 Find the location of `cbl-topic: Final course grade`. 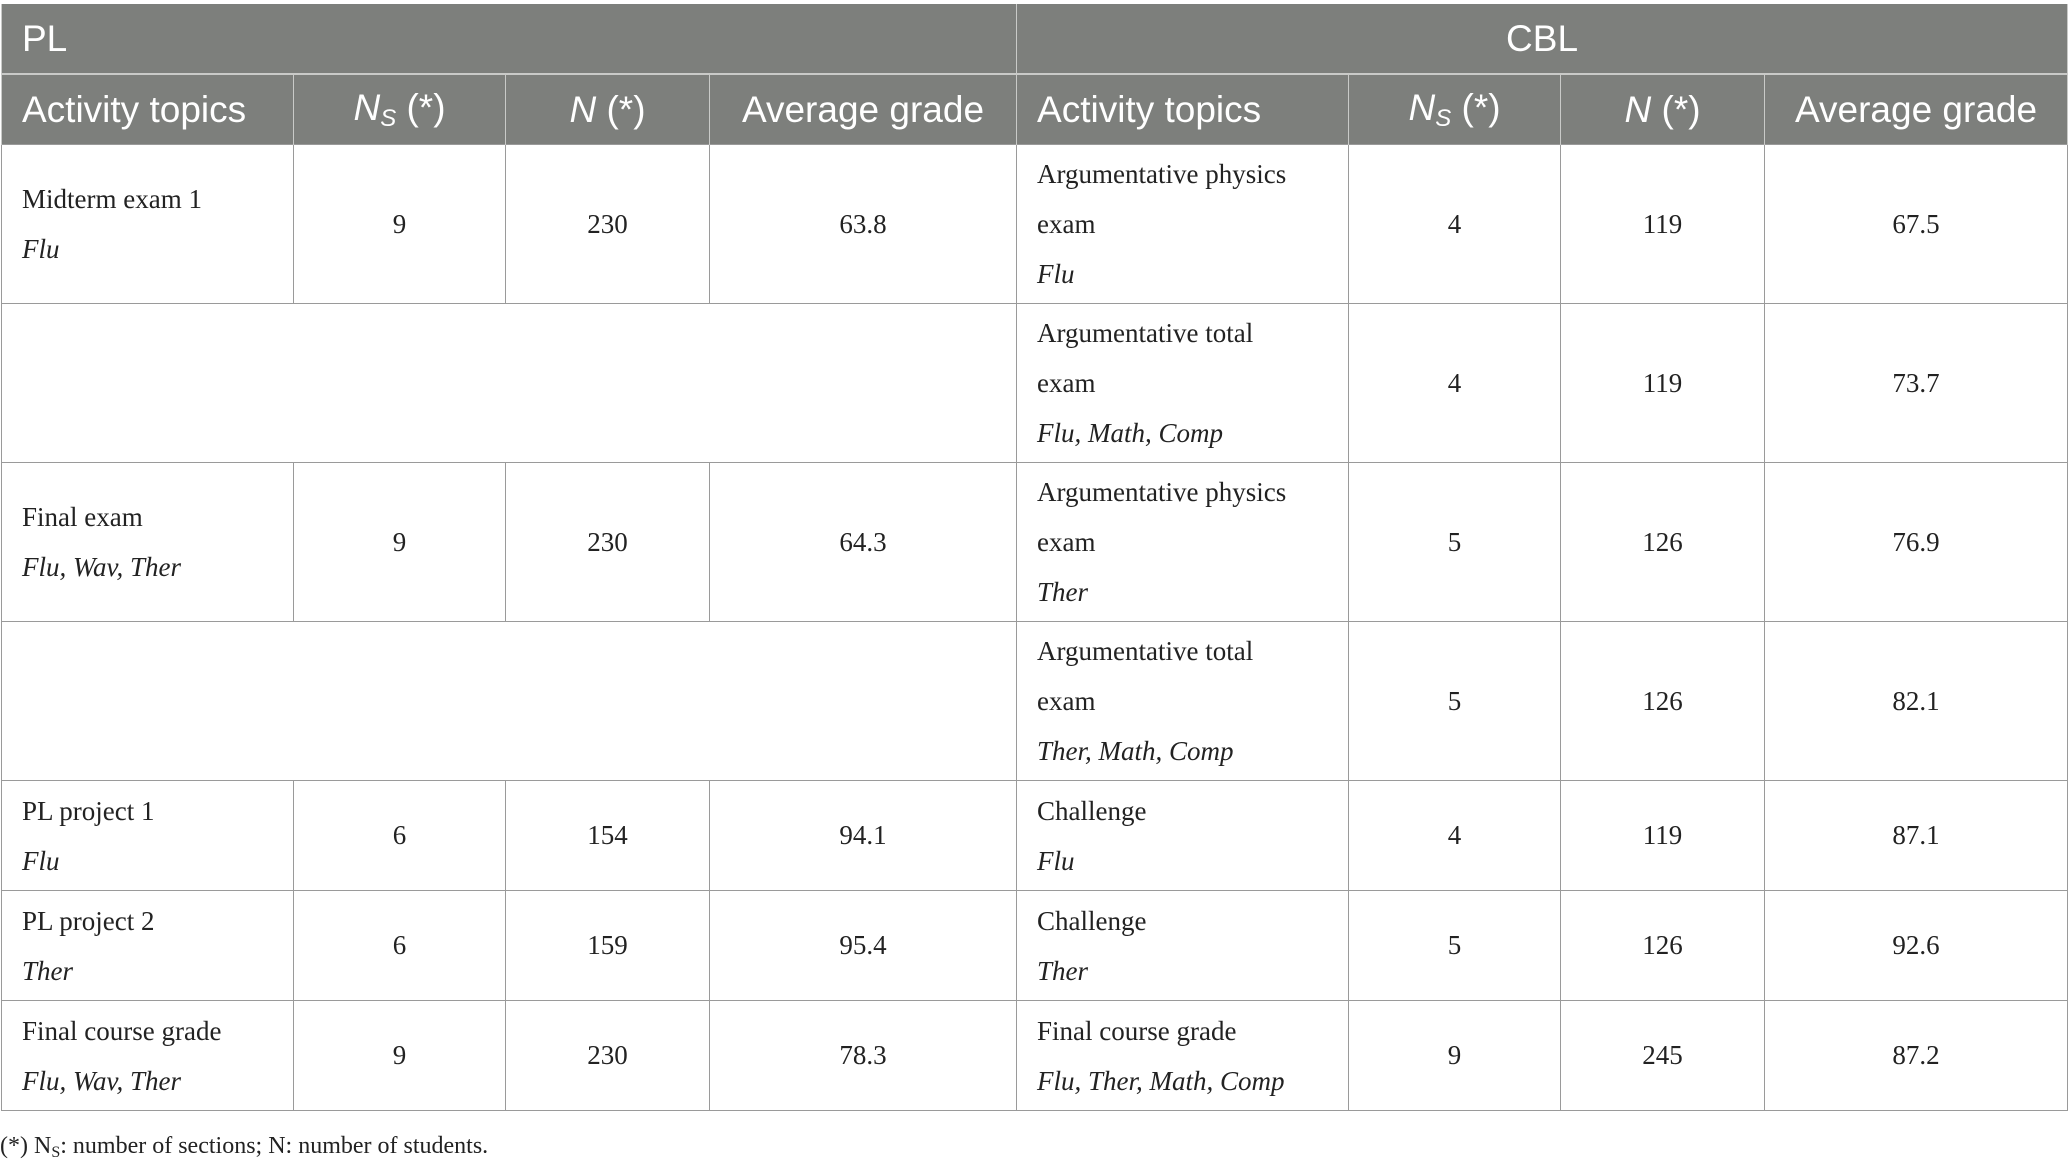

cbl-topic: Final course grade is located at coordinates (1137, 1030).